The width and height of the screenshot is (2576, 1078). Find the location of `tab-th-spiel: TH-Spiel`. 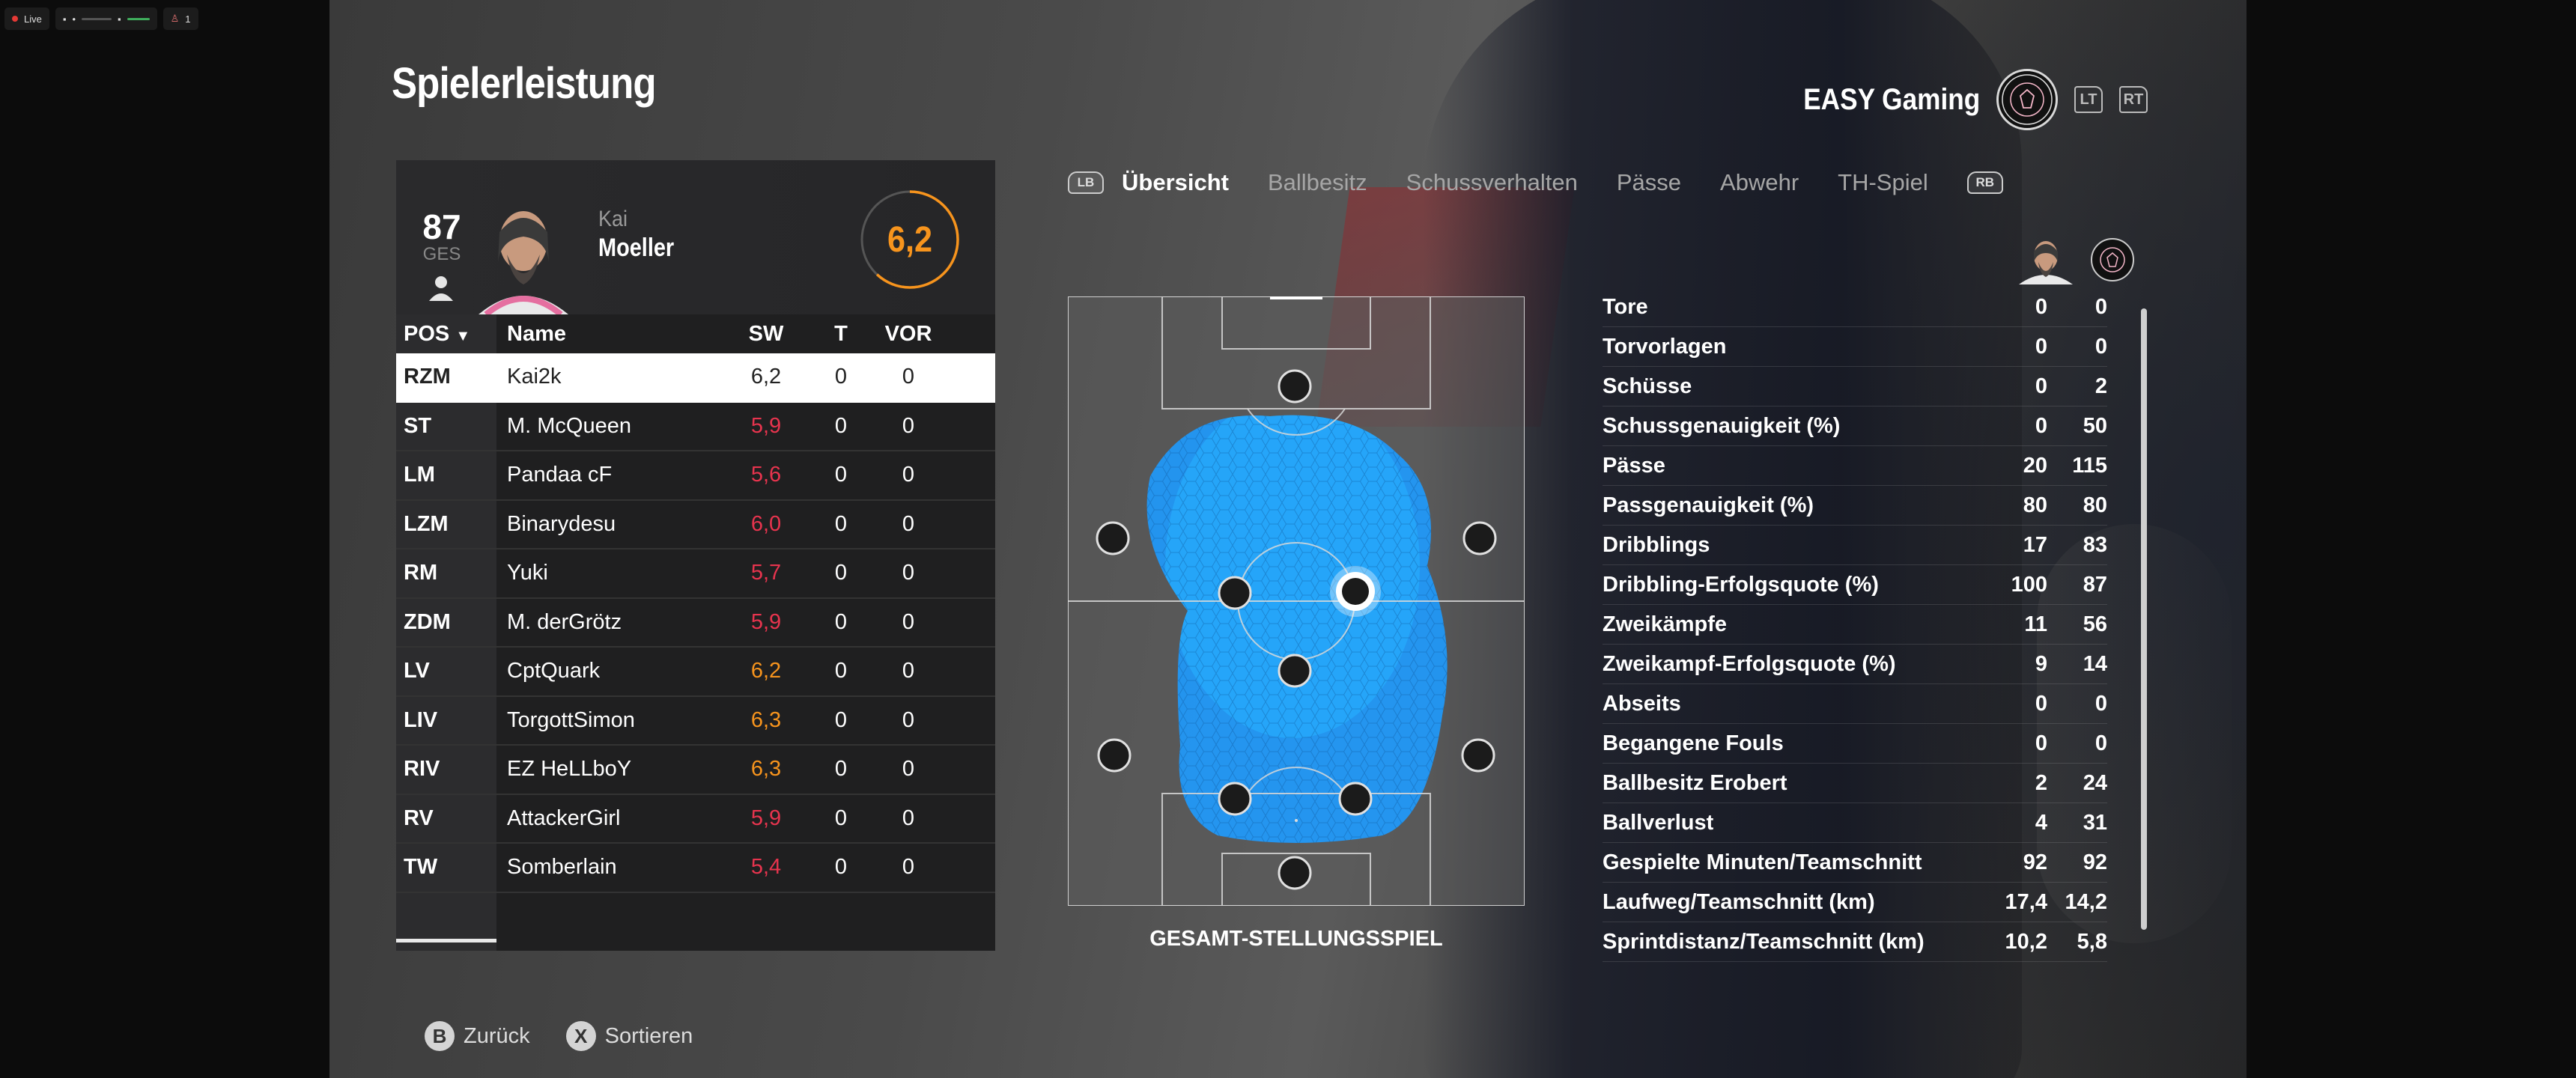

tab-th-spiel: TH-Spiel is located at coordinates (1883, 182).